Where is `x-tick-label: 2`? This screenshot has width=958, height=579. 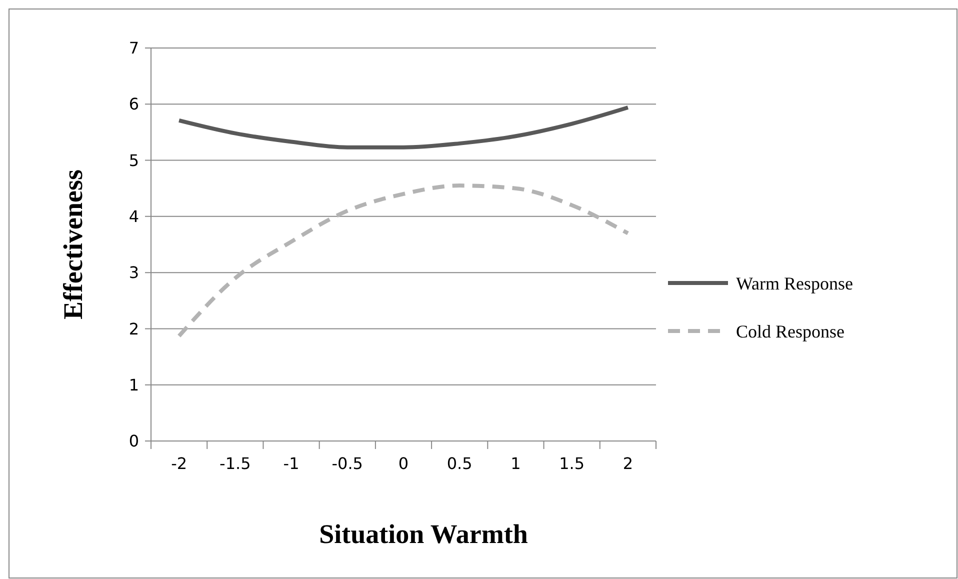
x-tick-label: 2 is located at coordinates (628, 463).